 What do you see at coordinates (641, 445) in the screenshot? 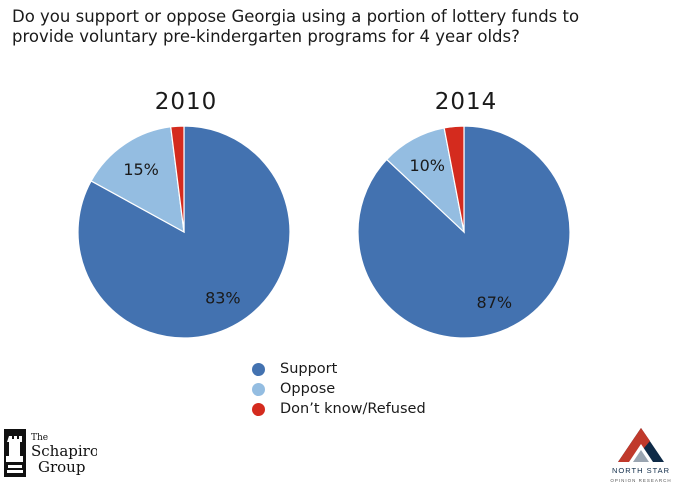
I see `north-star-triangle-icon` at bounding box center [641, 445].